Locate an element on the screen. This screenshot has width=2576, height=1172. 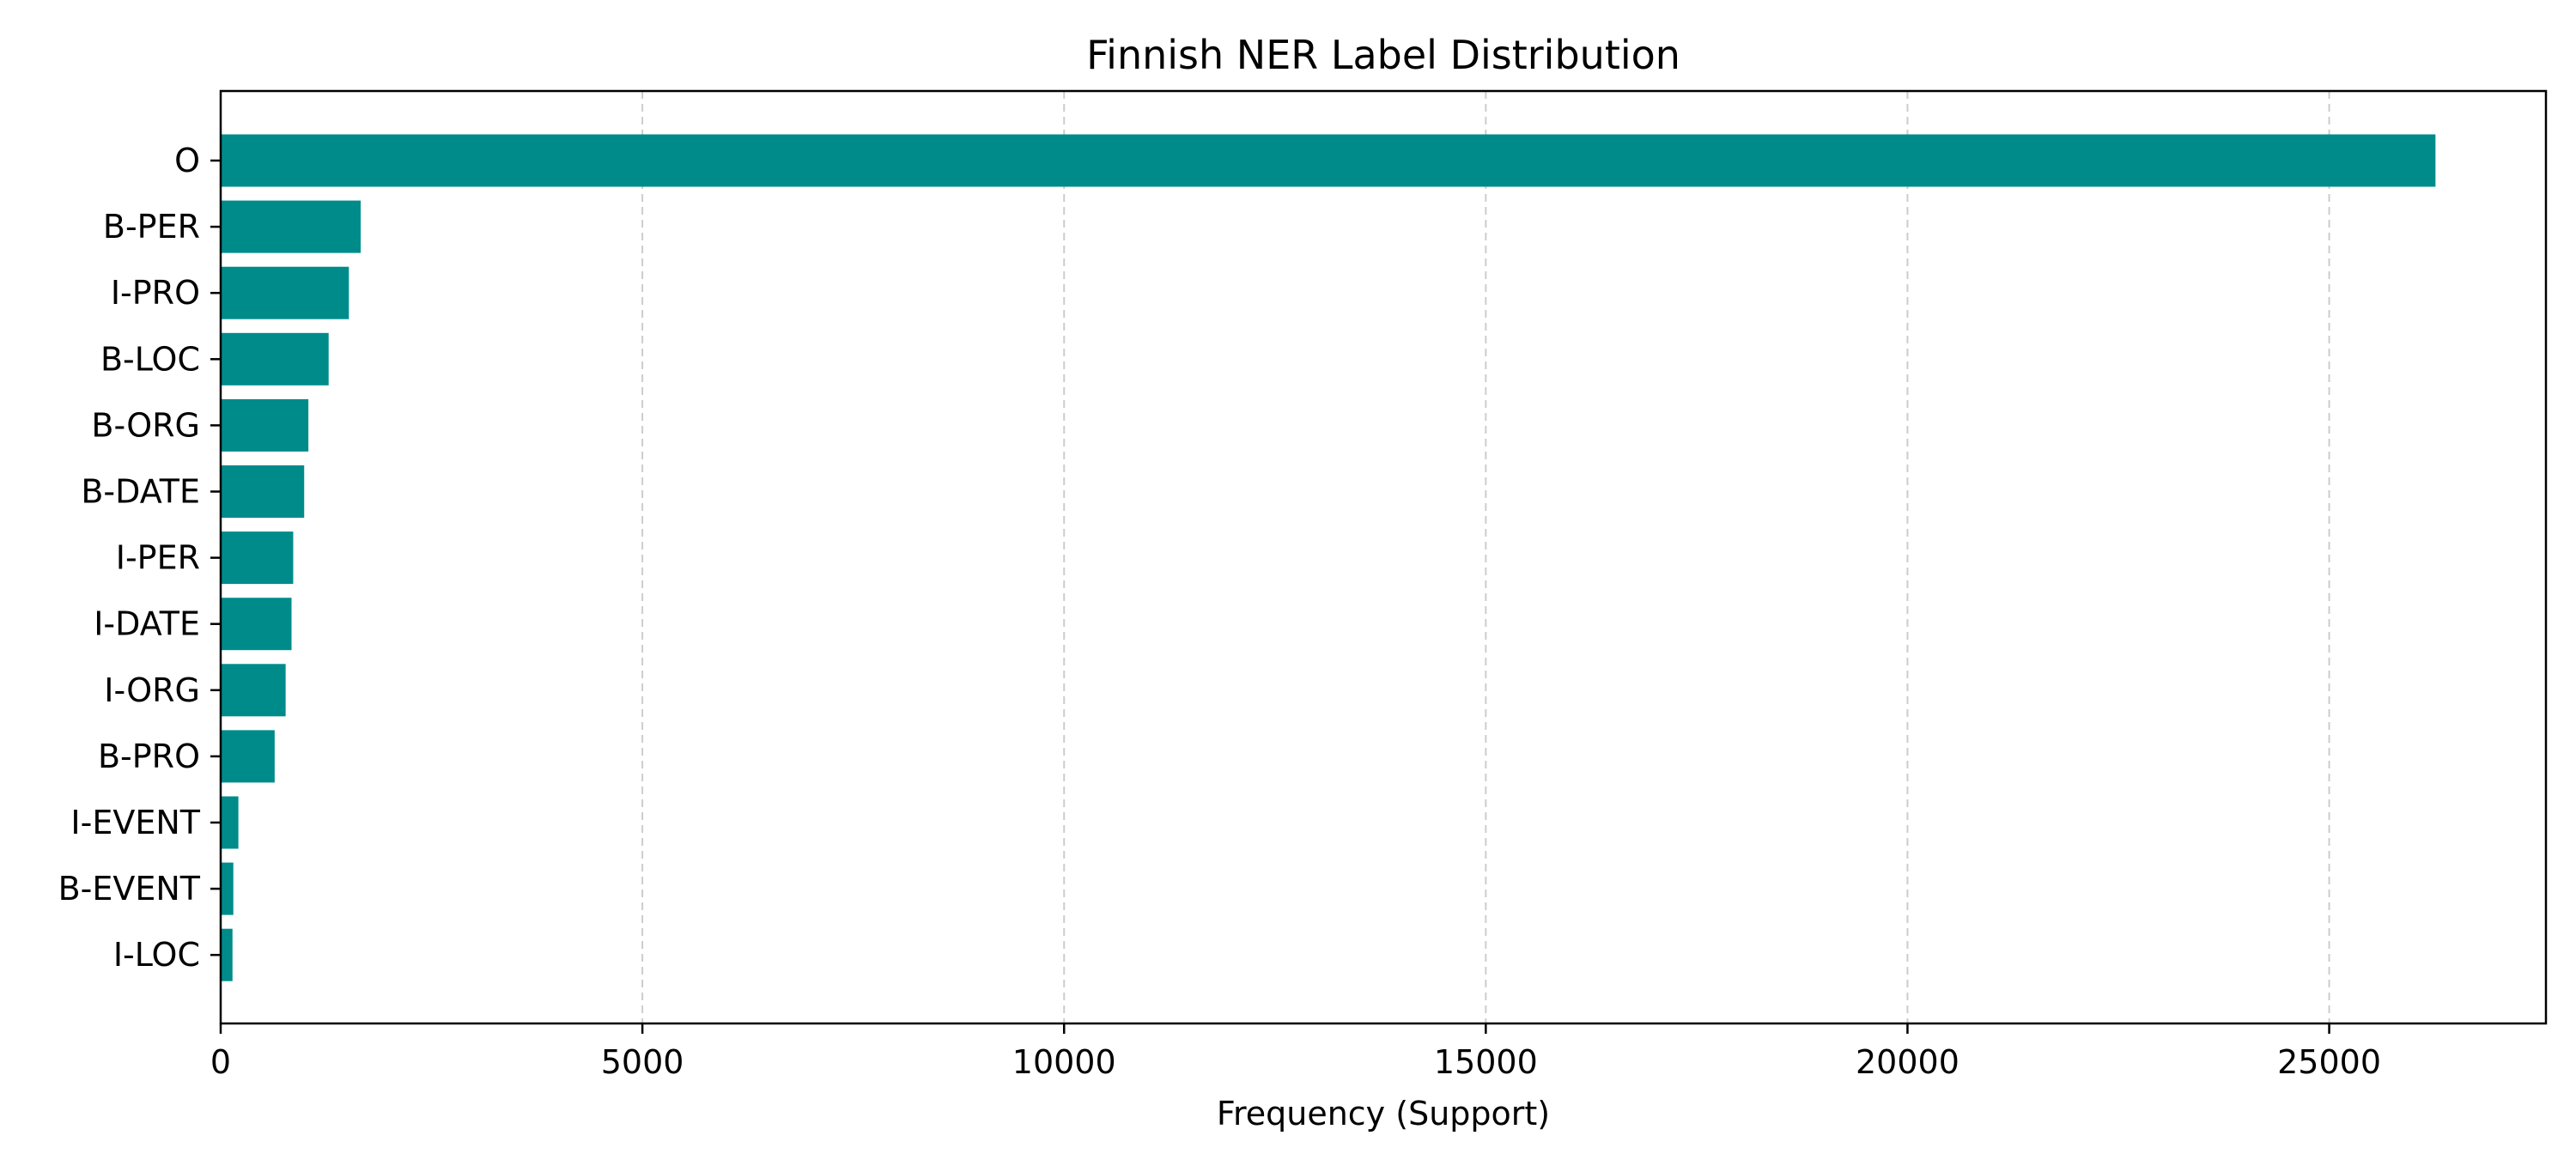
x-tick-label: 5000 is located at coordinates (642, 1062).